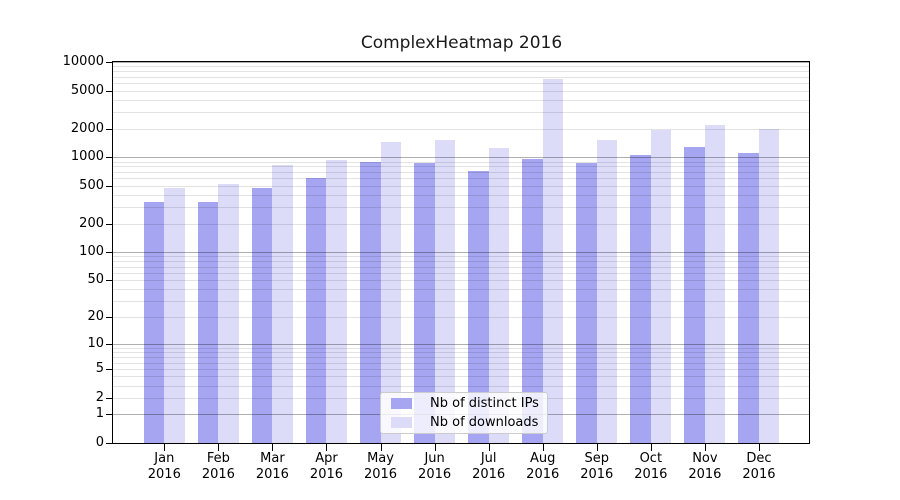 The width and height of the screenshot is (900, 500). I want to click on bar-nb-of-distinct-ips-aug, so click(532, 301).